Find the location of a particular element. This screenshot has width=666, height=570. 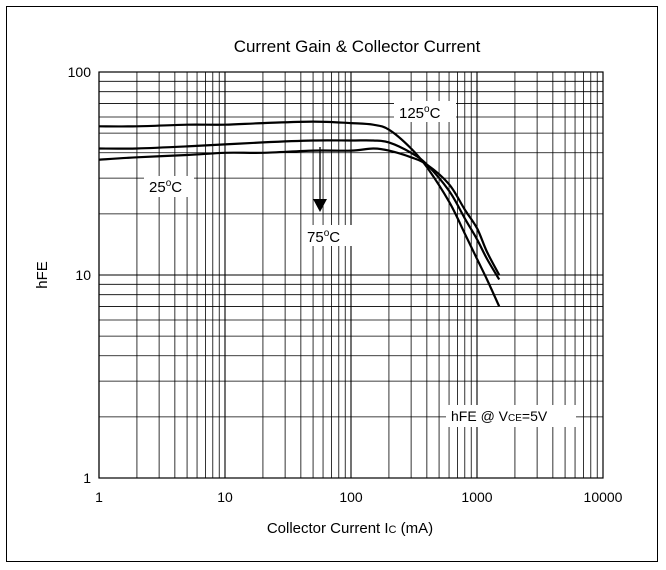

y-tick-label: 10 is located at coordinates (83, 275).